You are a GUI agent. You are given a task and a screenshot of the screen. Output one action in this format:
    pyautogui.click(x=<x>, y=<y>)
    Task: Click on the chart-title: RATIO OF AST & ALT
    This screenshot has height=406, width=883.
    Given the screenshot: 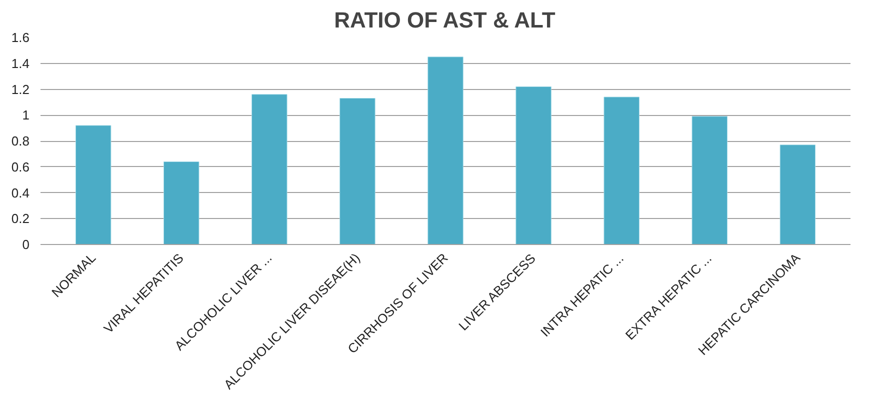 What is the action you would take?
    pyautogui.click(x=445, y=20)
    